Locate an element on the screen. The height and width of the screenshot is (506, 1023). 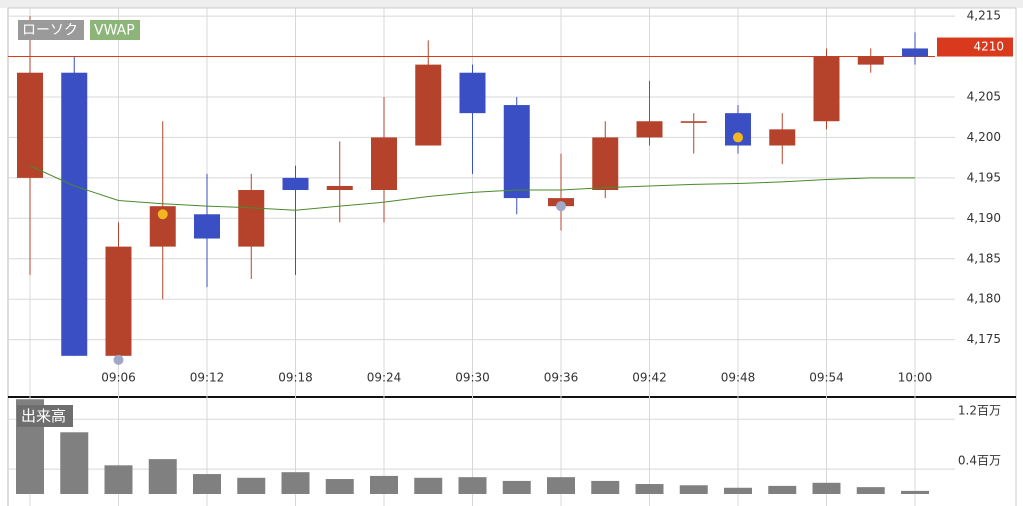
y-tick-label: 4,185 is located at coordinates (984, 258).